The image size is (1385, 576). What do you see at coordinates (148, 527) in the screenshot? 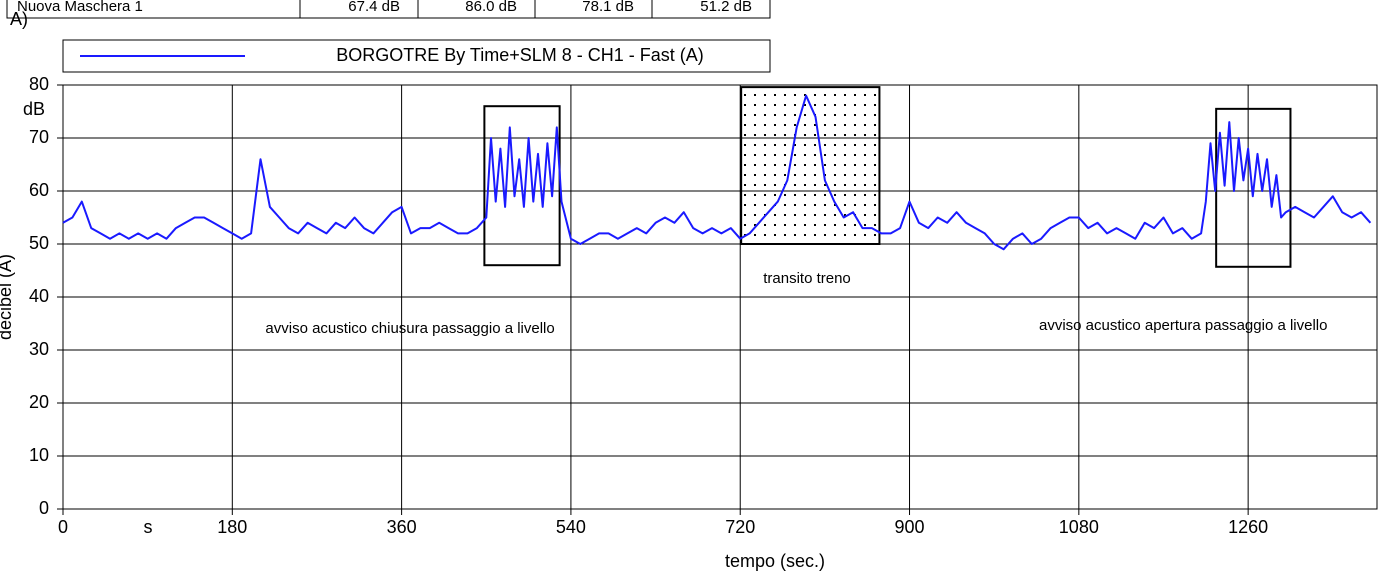
I see `x-unit: s` at bounding box center [148, 527].